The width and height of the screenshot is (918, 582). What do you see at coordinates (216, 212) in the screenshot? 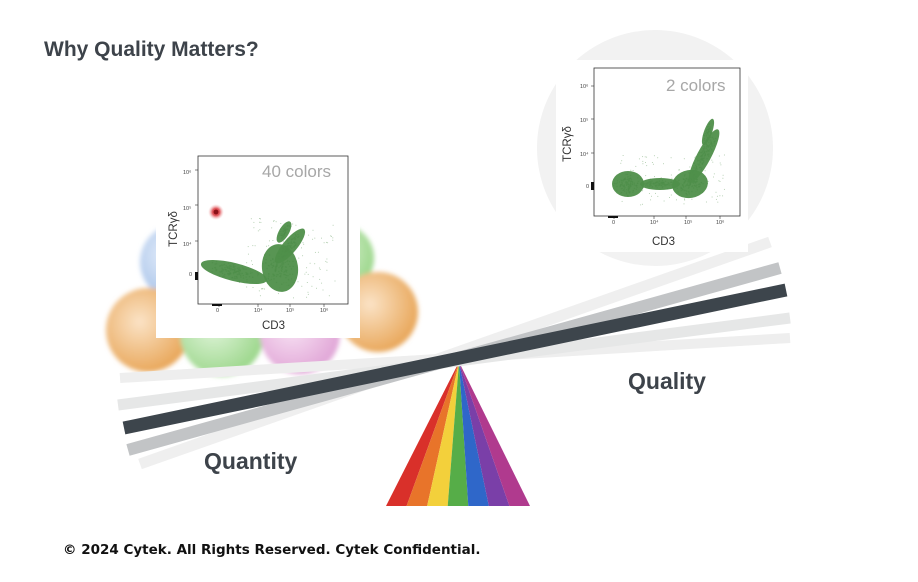
I see `highlight-event-core` at bounding box center [216, 212].